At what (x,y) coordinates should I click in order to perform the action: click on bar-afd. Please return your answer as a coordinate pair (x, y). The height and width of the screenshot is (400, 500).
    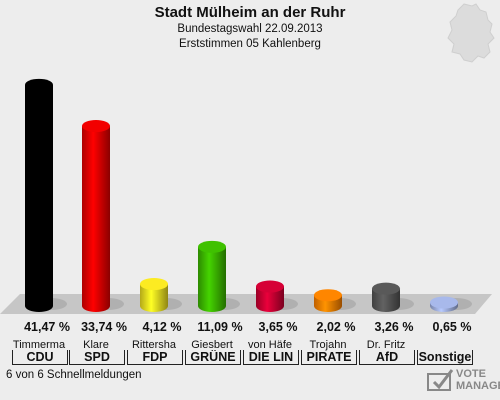
    Looking at the image, I should click on (386, 297).